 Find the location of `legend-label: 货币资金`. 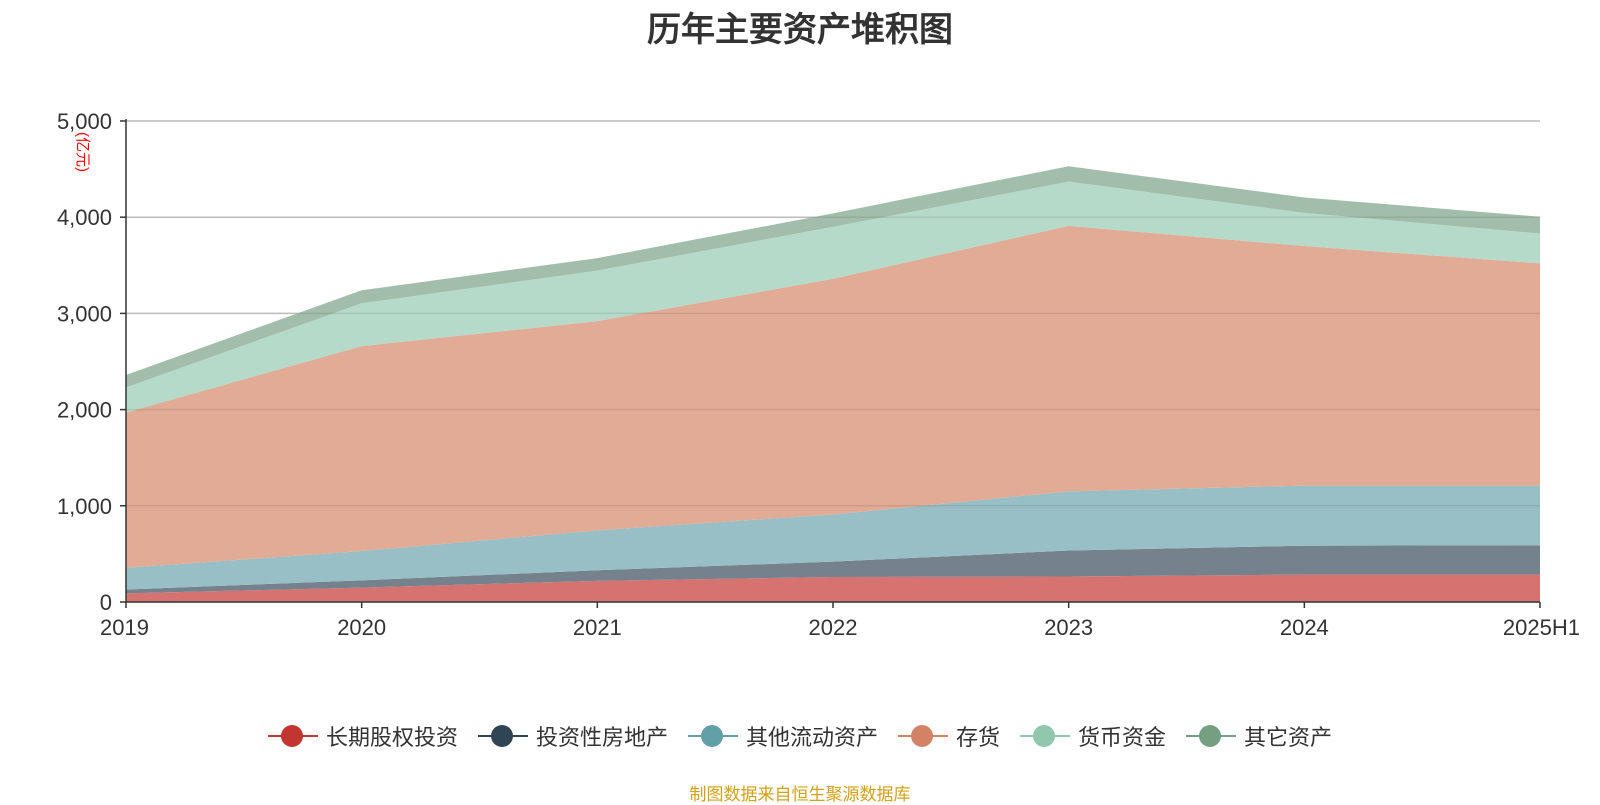

legend-label: 货币资金 is located at coordinates (1122, 737).